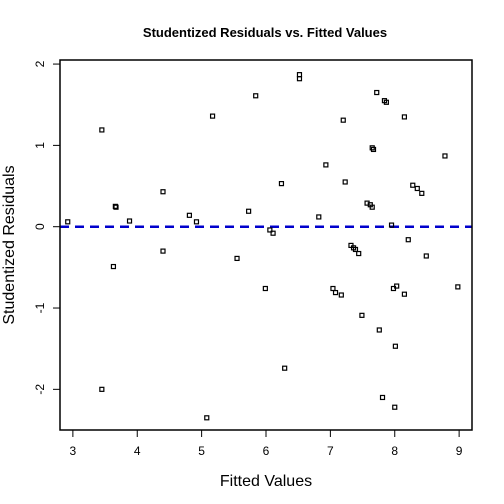 Image resolution: width=504 pixels, height=504 pixels. Describe the element at coordinates (394, 451) in the screenshot. I see `x-tick-label: 8` at that location.